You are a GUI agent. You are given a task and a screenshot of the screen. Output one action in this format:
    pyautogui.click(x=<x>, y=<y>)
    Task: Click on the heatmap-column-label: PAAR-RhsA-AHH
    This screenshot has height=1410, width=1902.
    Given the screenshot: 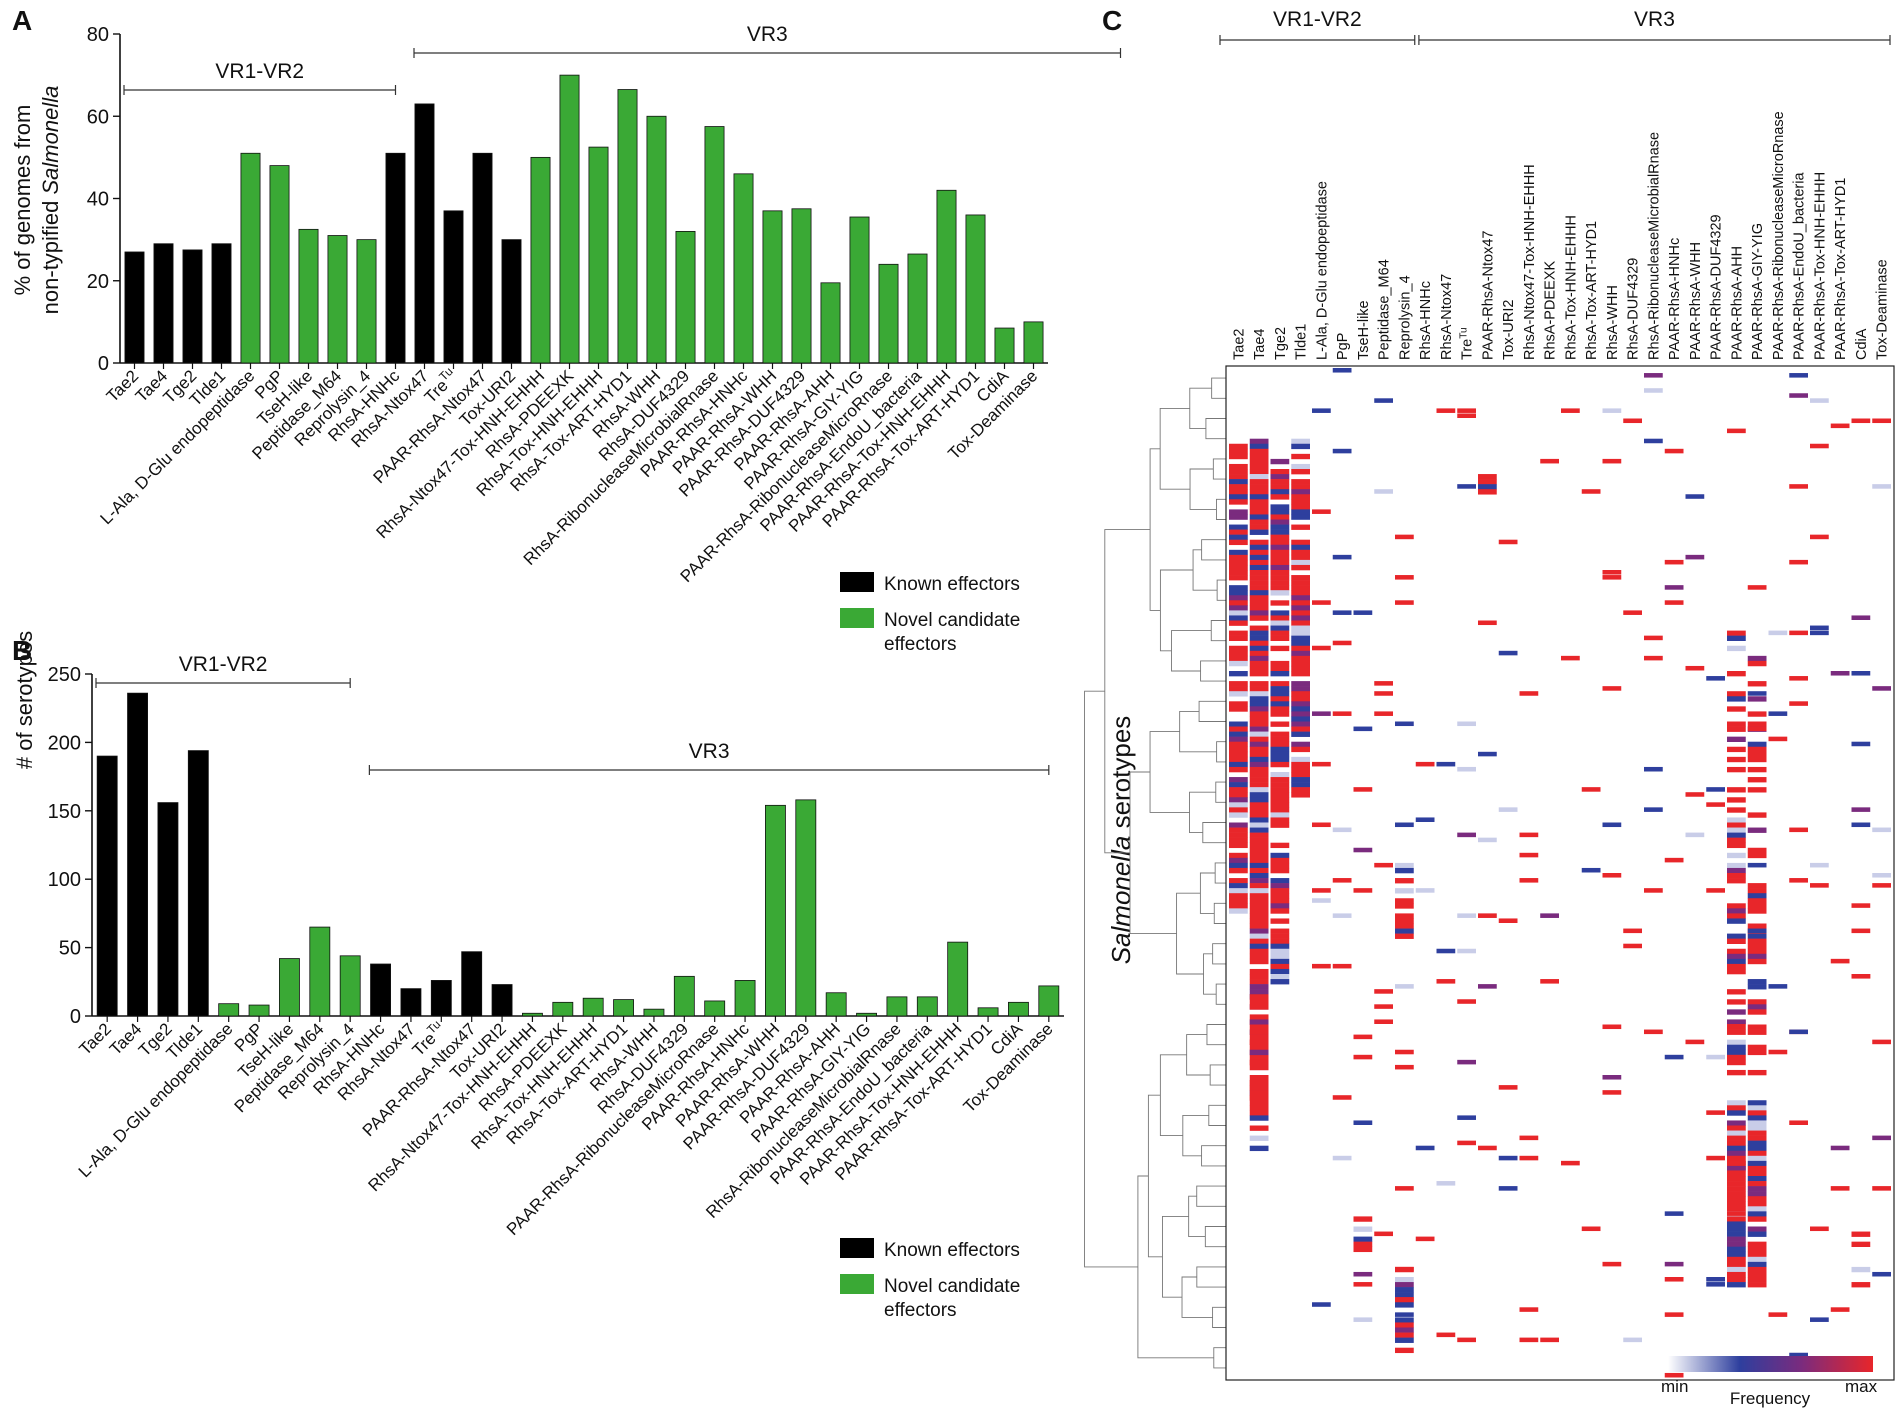 What is the action you would take?
    pyautogui.click(x=1737, y=303)
    